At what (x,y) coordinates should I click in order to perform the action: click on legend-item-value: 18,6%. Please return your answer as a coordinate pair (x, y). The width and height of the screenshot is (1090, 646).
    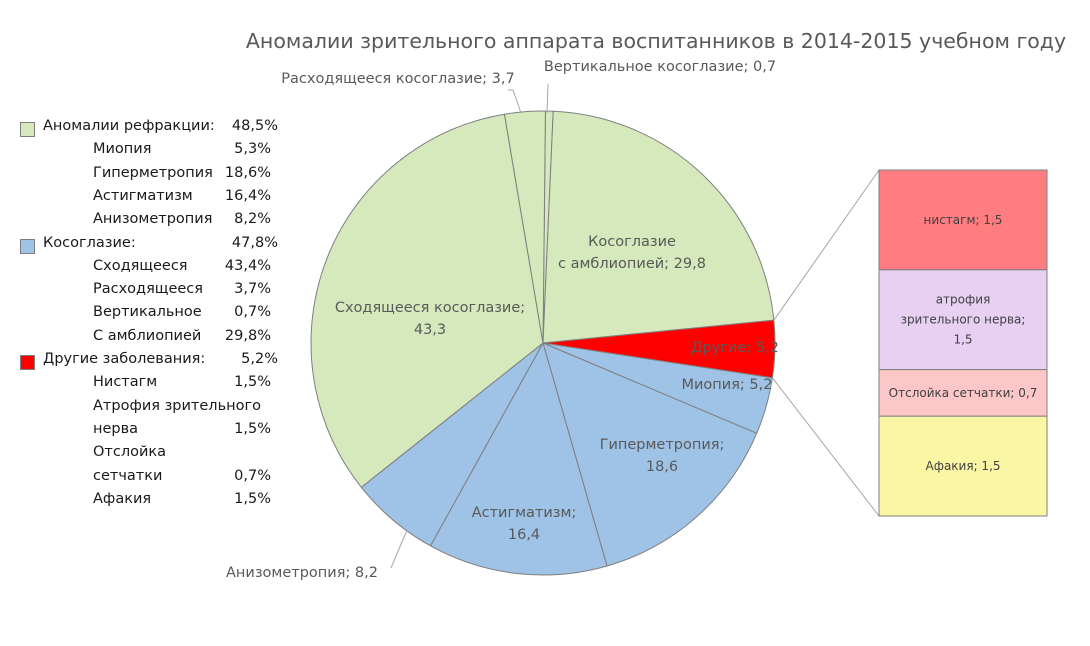
    Looking at the image, I should click on (247, 172).